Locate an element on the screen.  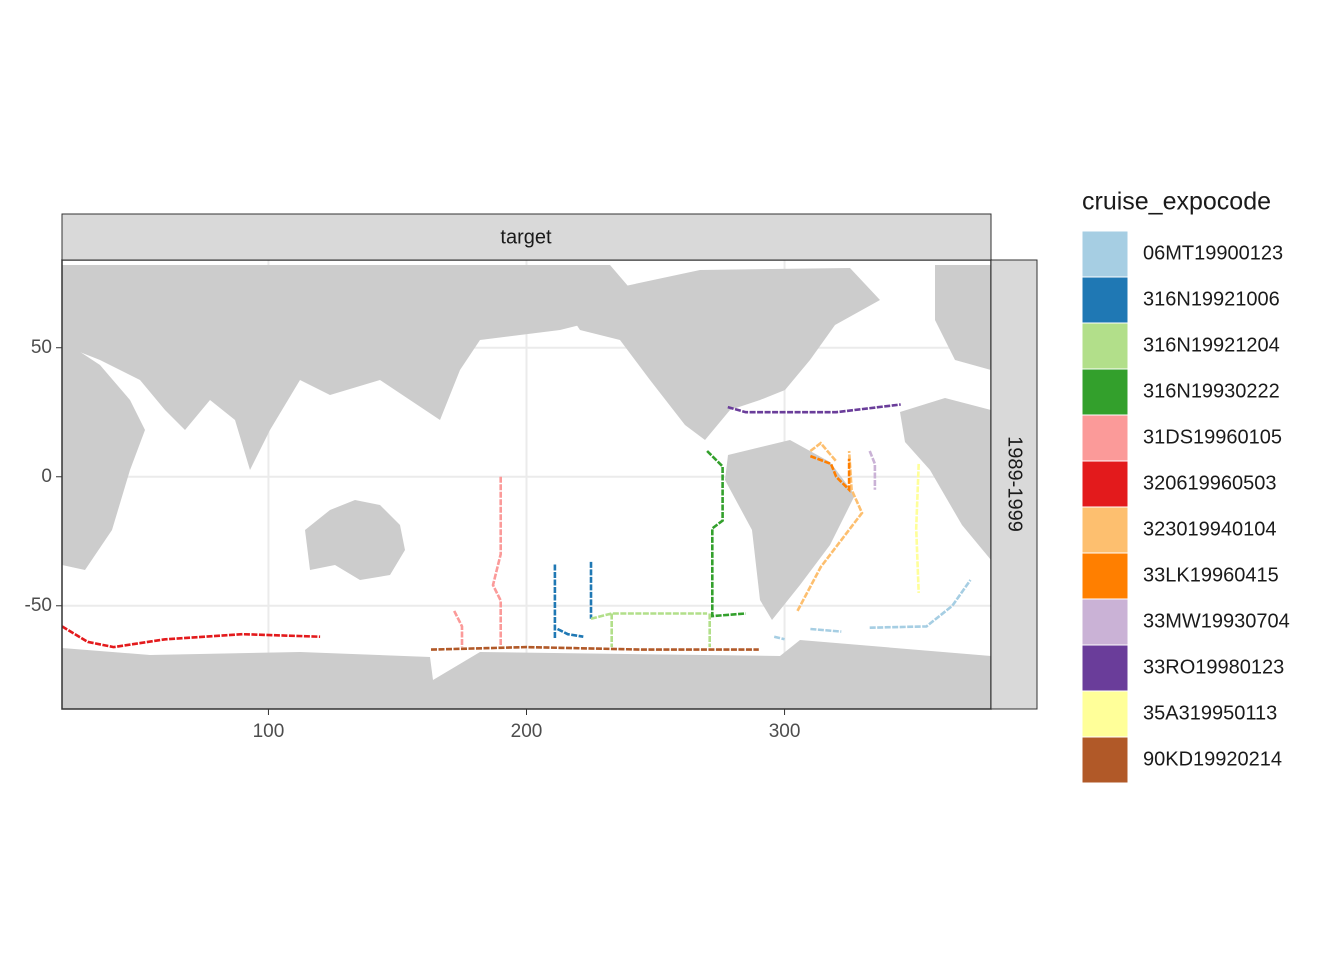
land-africa-east is located at coordinates (945, 479).